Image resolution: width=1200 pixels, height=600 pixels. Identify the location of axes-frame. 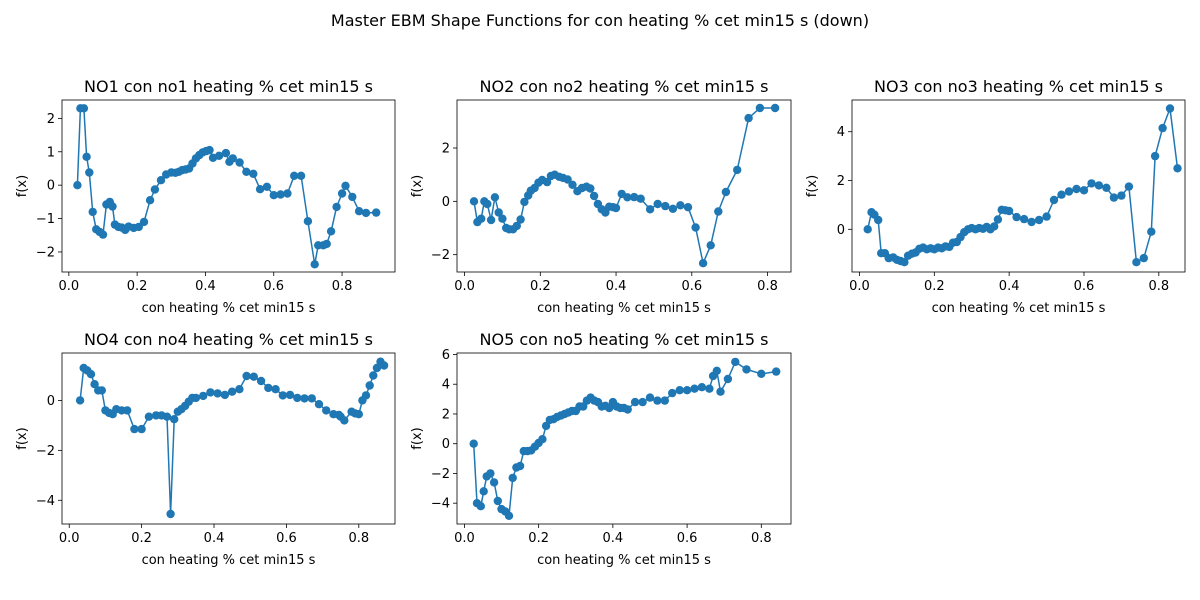
(228, 438).